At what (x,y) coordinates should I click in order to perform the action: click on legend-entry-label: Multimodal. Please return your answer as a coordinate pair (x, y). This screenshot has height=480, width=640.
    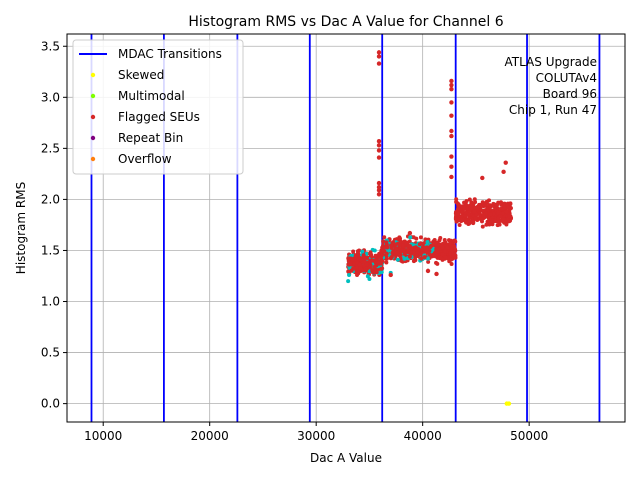
    Looking at the image, I should click on (151, 96).